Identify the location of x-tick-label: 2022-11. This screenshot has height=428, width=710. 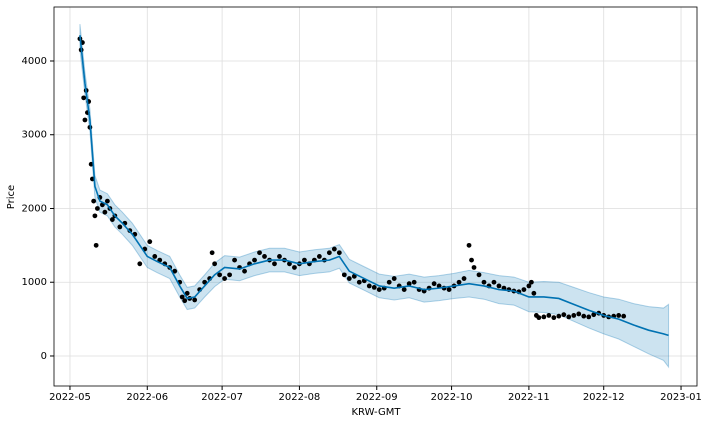
(529, 397).